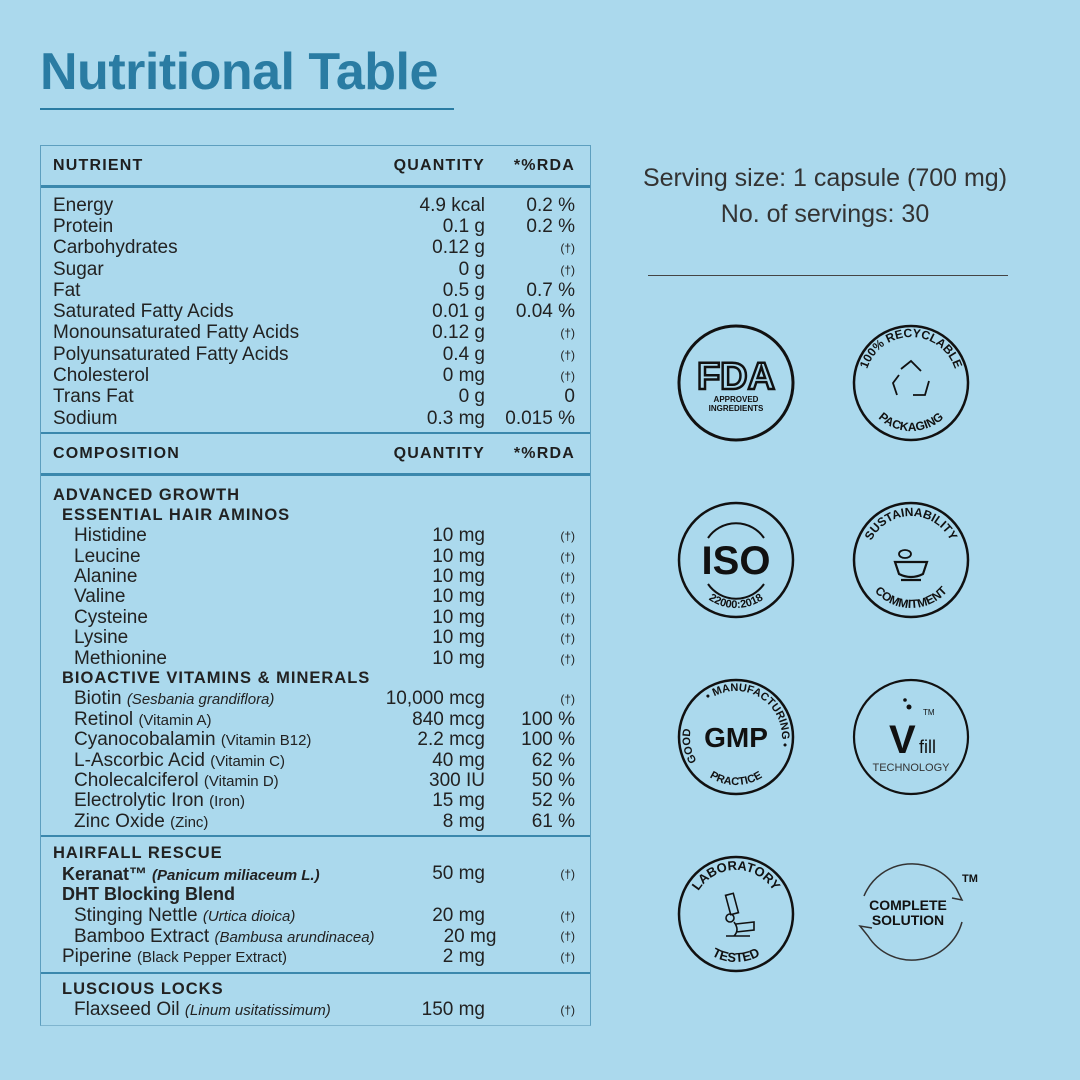  What do you see at coordinates (550, 205) in the screenshot?
I see `rda-value: 0.2 %` at bounding box center [550, 205].